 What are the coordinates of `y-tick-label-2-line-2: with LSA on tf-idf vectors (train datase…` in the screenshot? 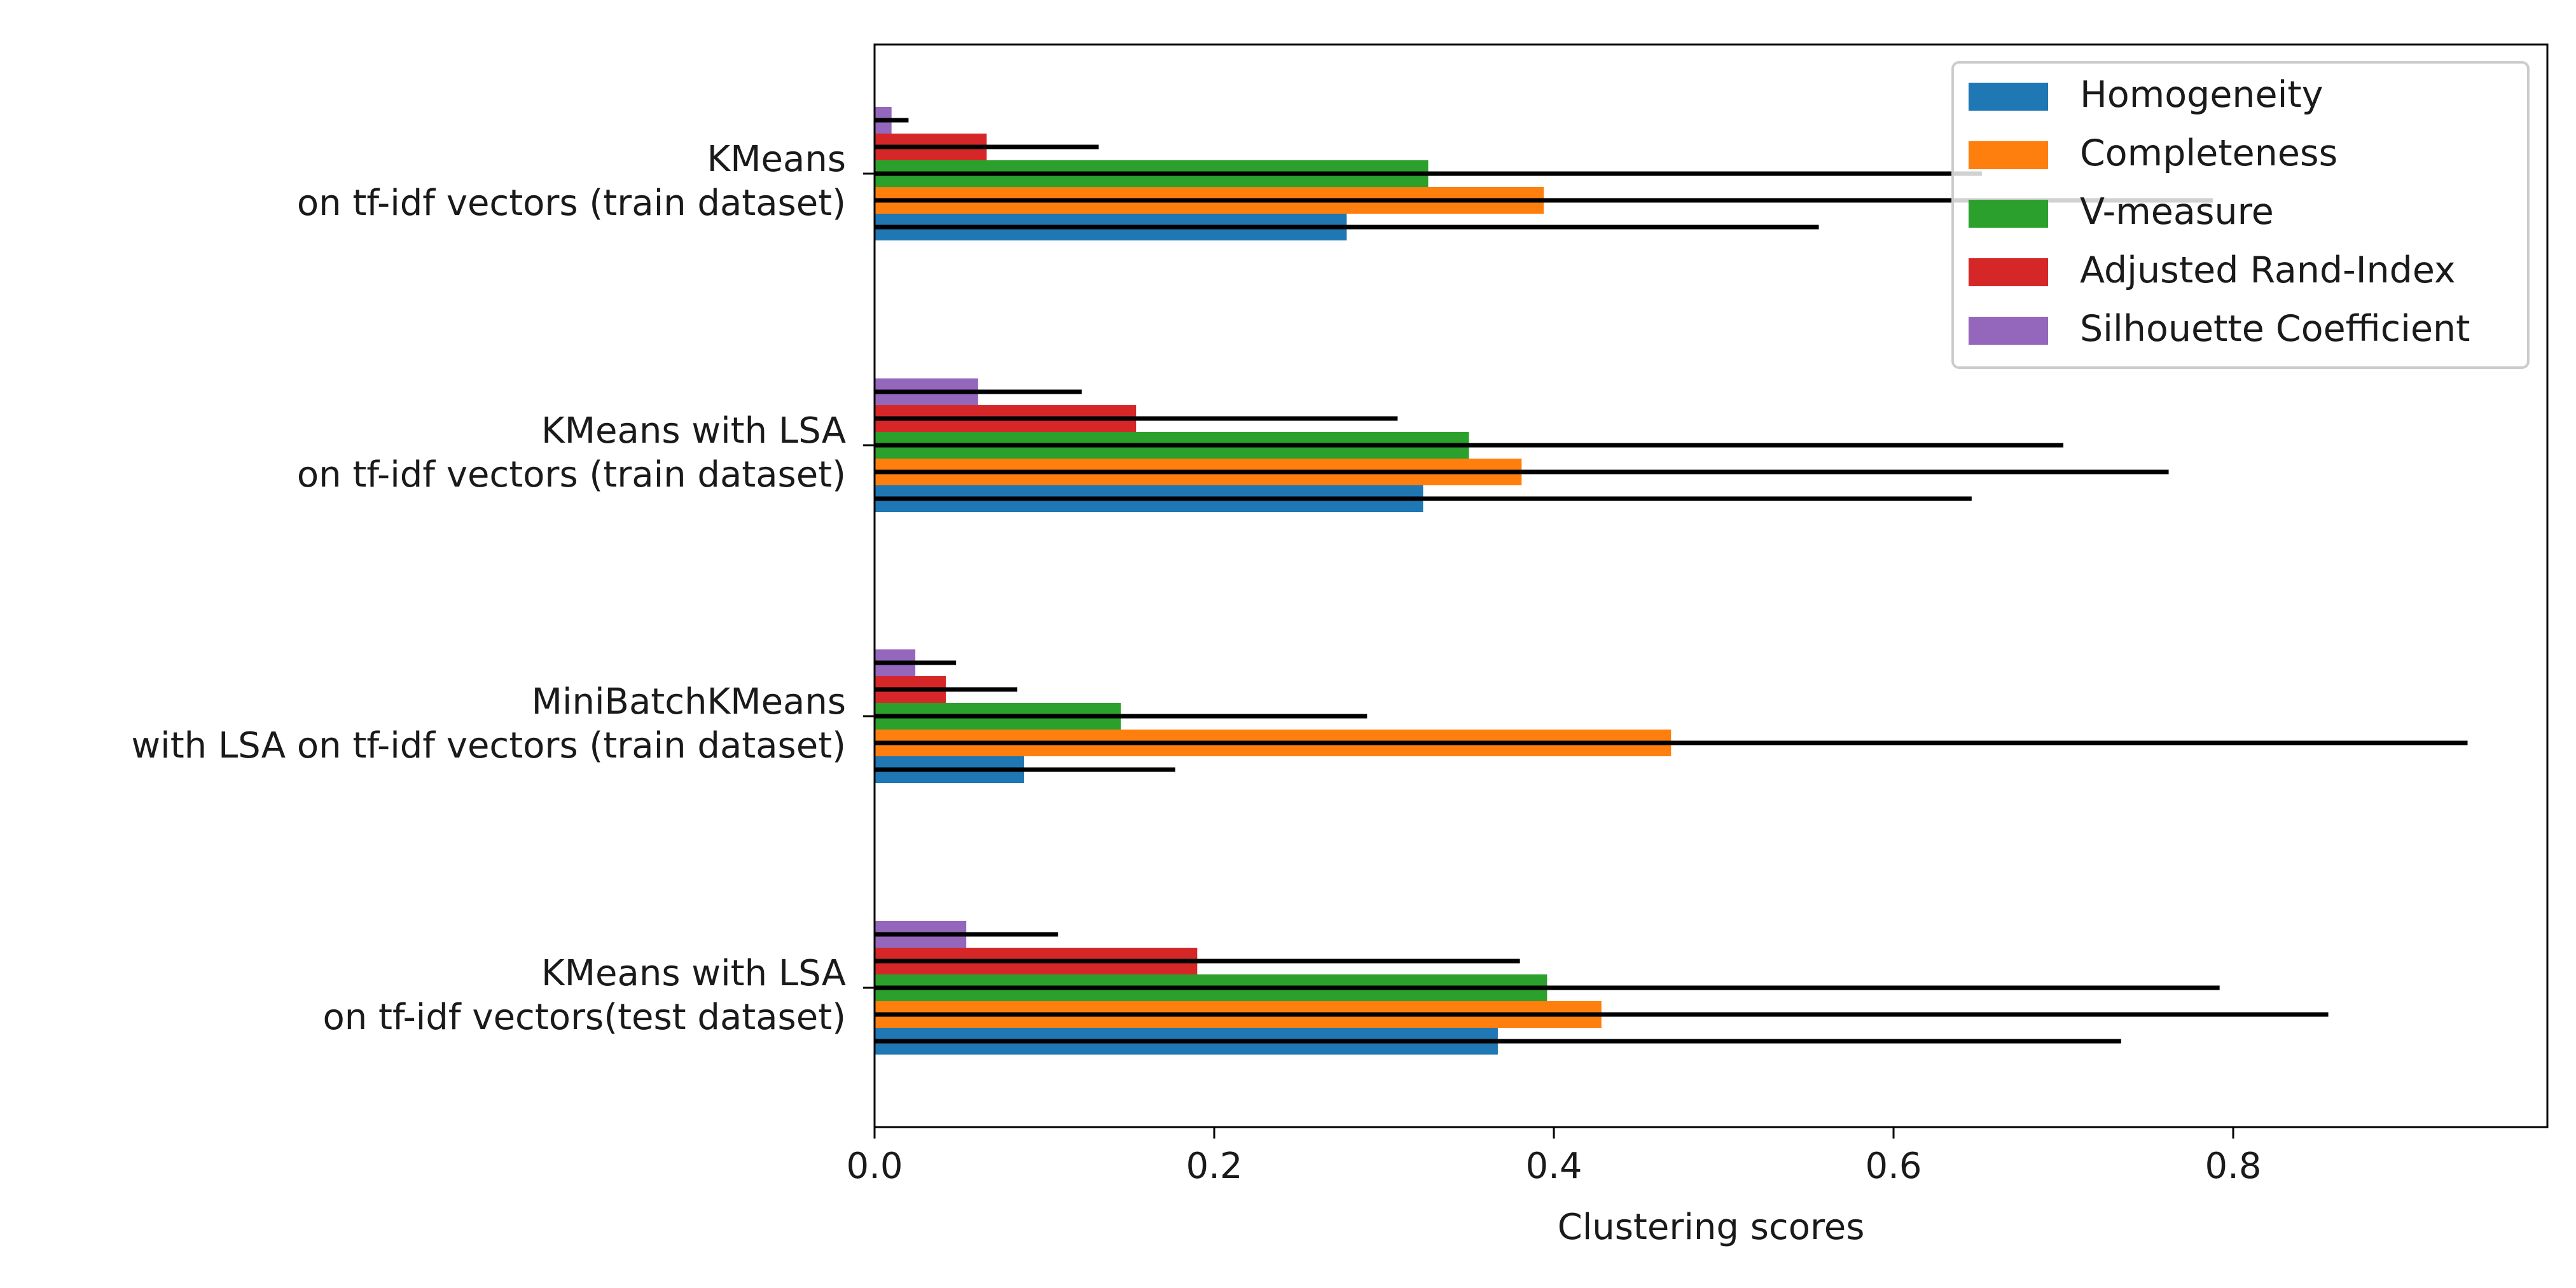 It's located at (488, 745).